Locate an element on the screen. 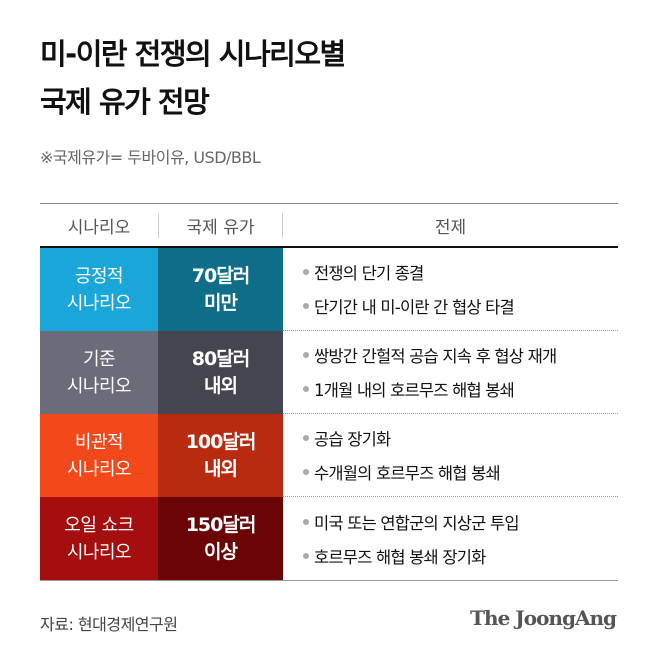  price-cell: 70달러 미만 is located at coordinates (220, 289).